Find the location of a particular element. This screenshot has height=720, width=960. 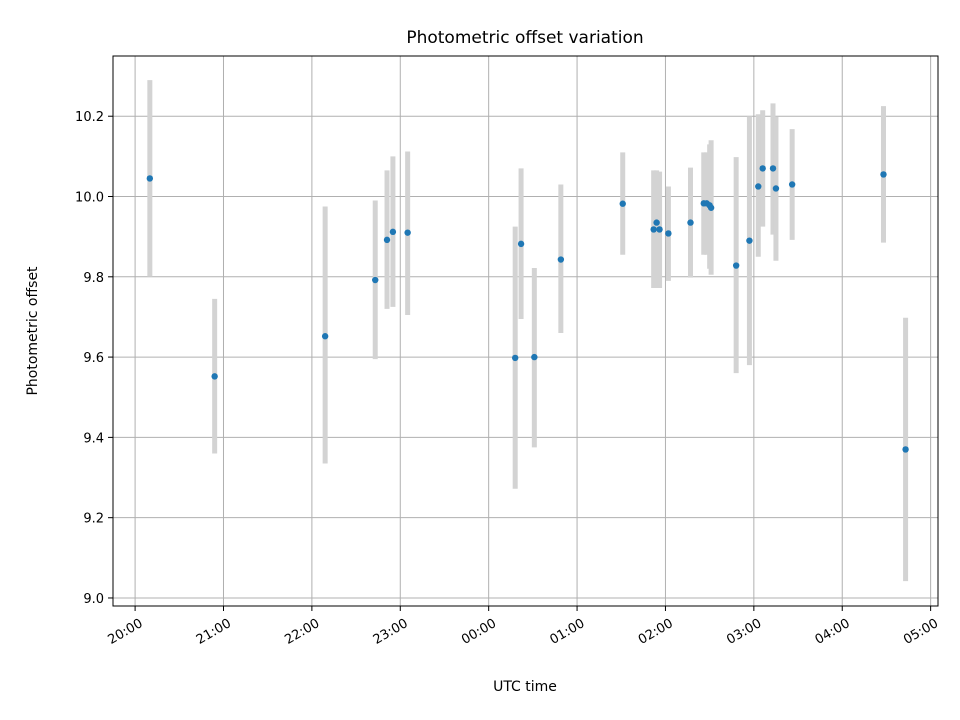

y-tick-label: 9.2 is located at coordinates (93, 519).